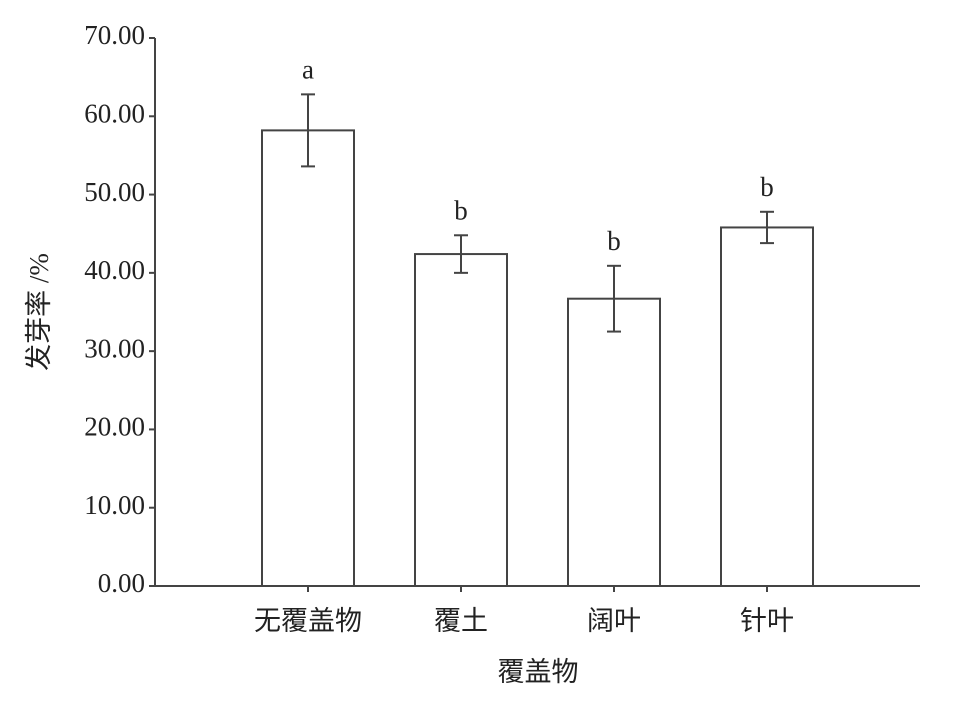  What do you see at coordinates (538, 672) in the screenshot?
I see `x-axis-title: 覆盖物` at bounding box center [538, 672].